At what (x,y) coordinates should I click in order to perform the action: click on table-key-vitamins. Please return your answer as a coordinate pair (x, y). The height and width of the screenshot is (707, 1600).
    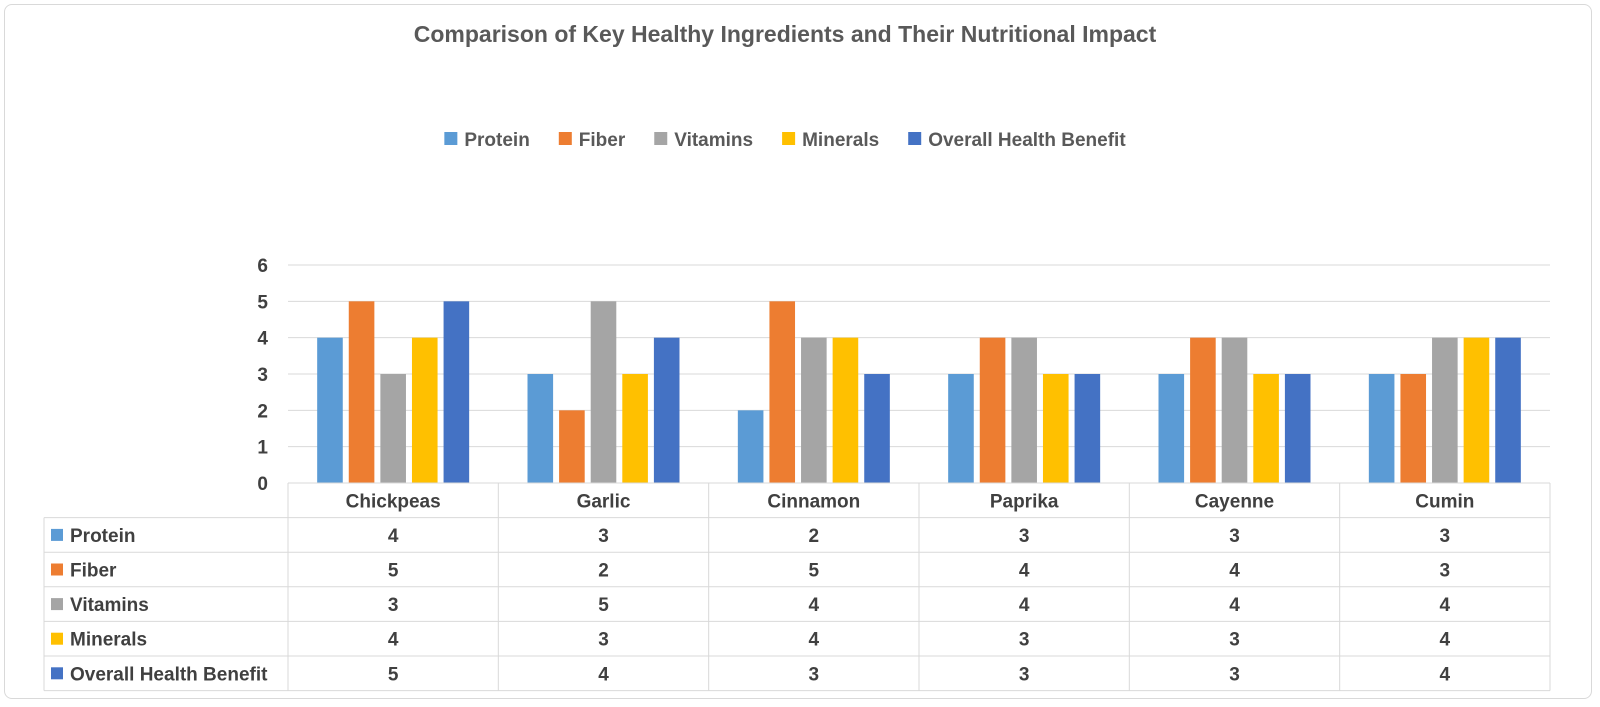
    Looking at the image, I should click on (57, 604).